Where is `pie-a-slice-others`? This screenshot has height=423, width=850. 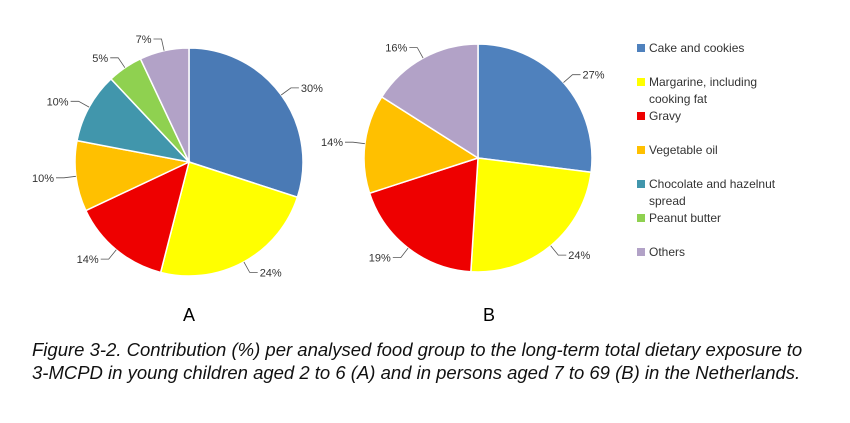
pie-a-slice-others is located at coordinates (164, 105).